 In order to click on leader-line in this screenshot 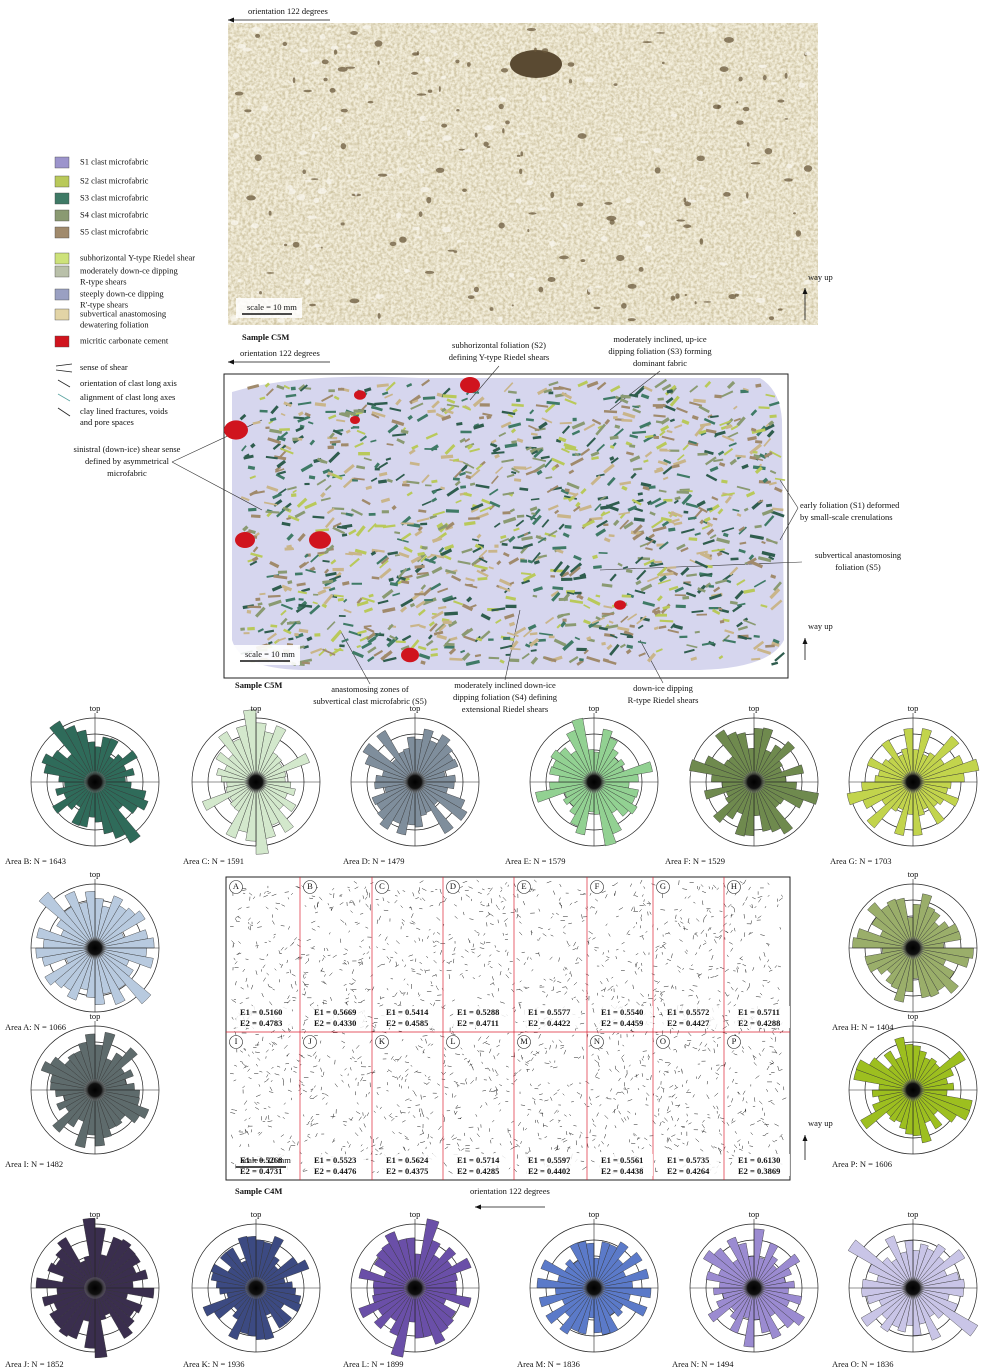, I will do `click(217, 486)`.